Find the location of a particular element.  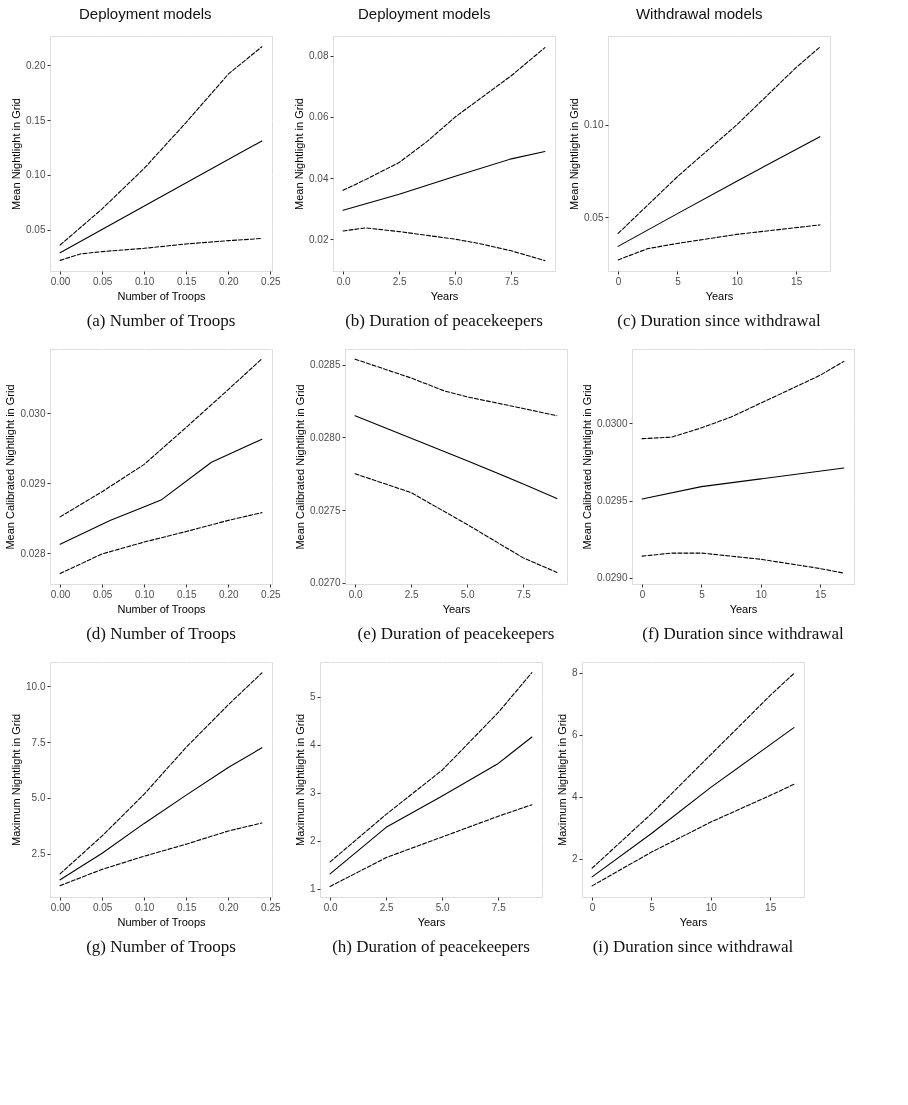

y-tick-label: 4 is located at coordinates (312, 745).